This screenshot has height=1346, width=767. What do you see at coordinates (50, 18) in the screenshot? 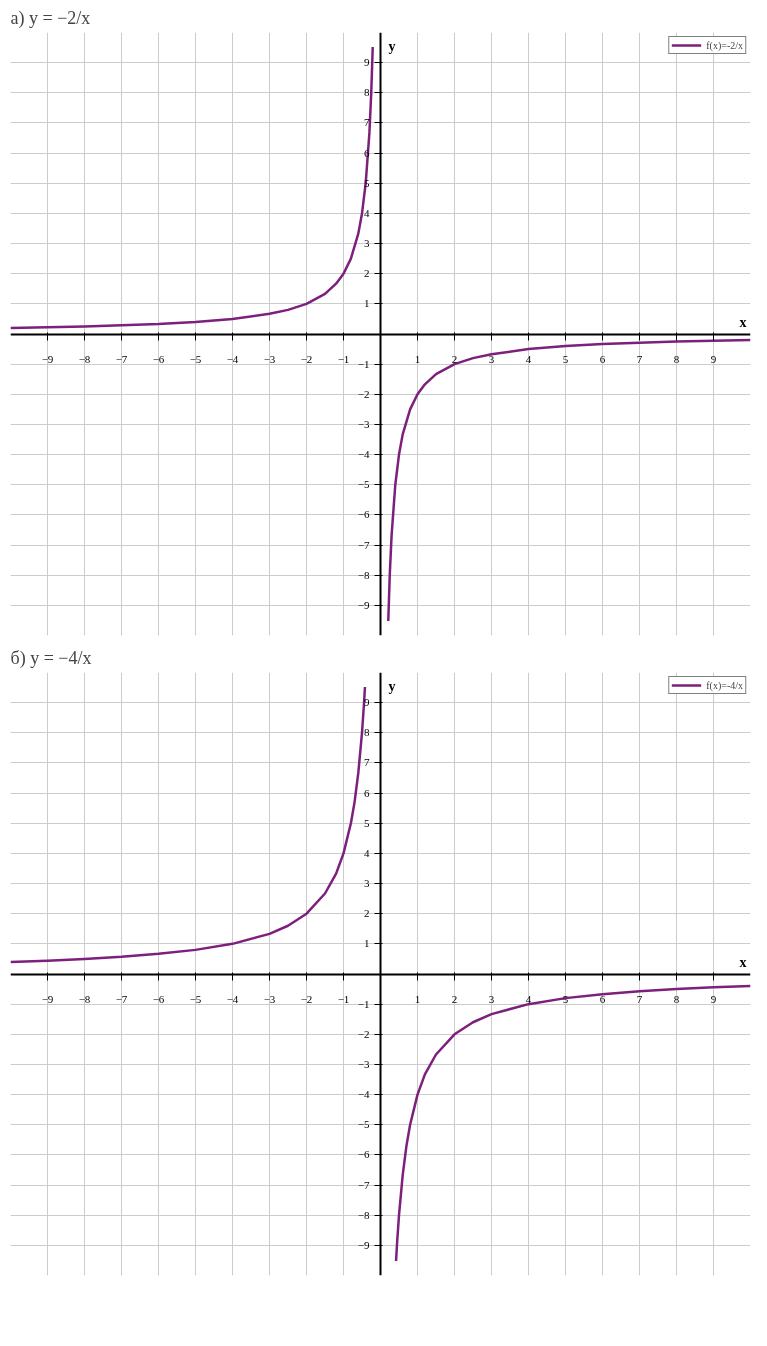
I see `chart-title: а) y = −2/x` at bounding box center [50, 18].